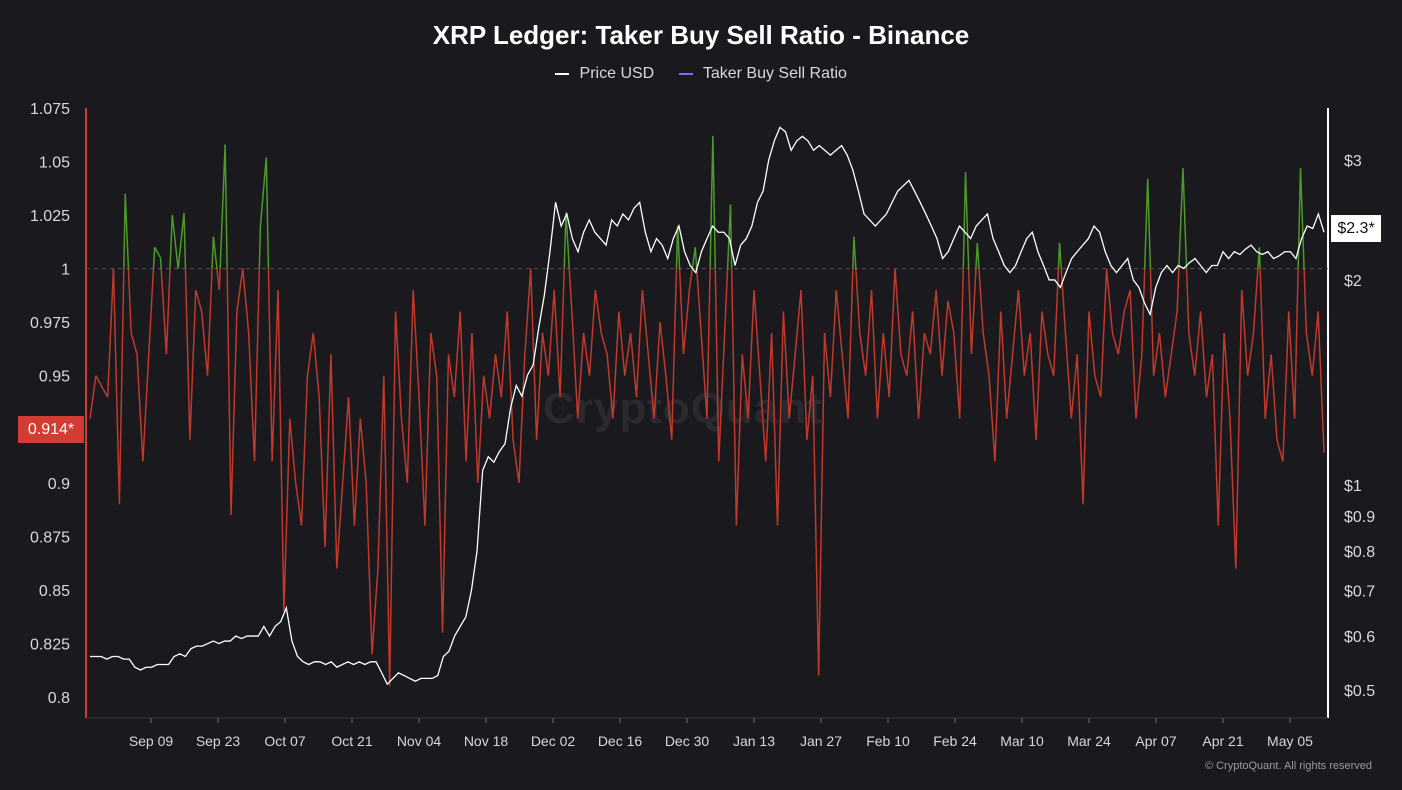 The height and width of the screenshot is (790, 1402). Describe the element at coordinates (284, 741) in the screenshot. I see `x-tick-label: Oct 07` at that location.